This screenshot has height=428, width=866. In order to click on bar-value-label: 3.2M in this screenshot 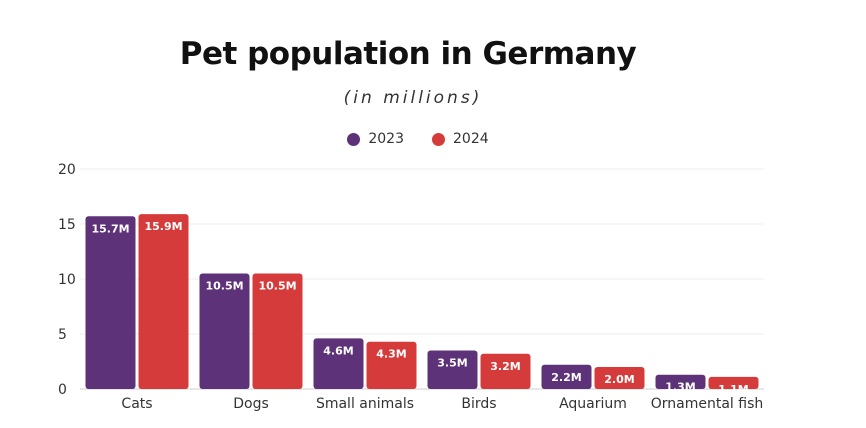, I will do `click(505, 366)`.